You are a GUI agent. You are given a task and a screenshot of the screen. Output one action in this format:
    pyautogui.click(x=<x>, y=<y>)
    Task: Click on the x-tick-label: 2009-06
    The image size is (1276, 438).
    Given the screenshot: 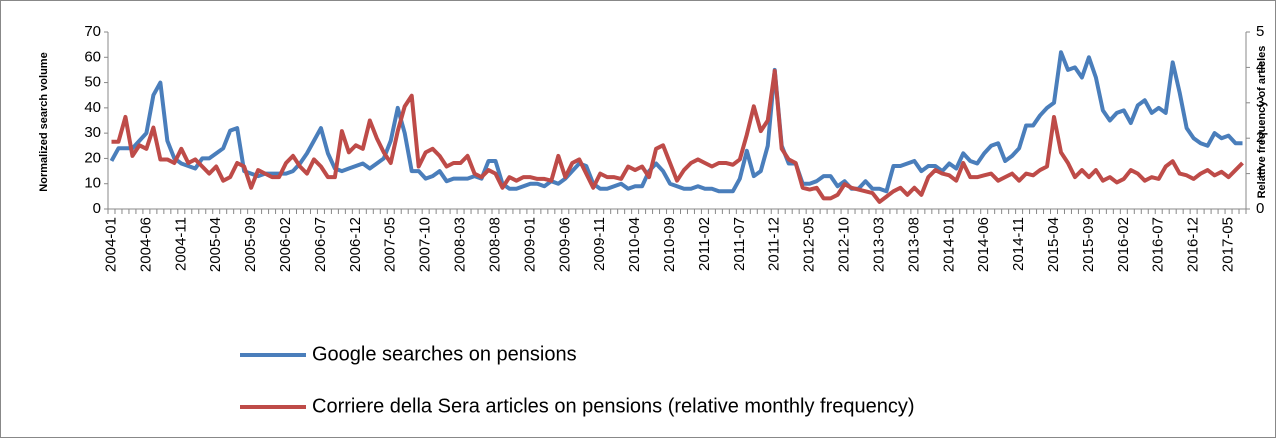 What is the action you would take?
    pyautogui.click(x=564, y=244)
    